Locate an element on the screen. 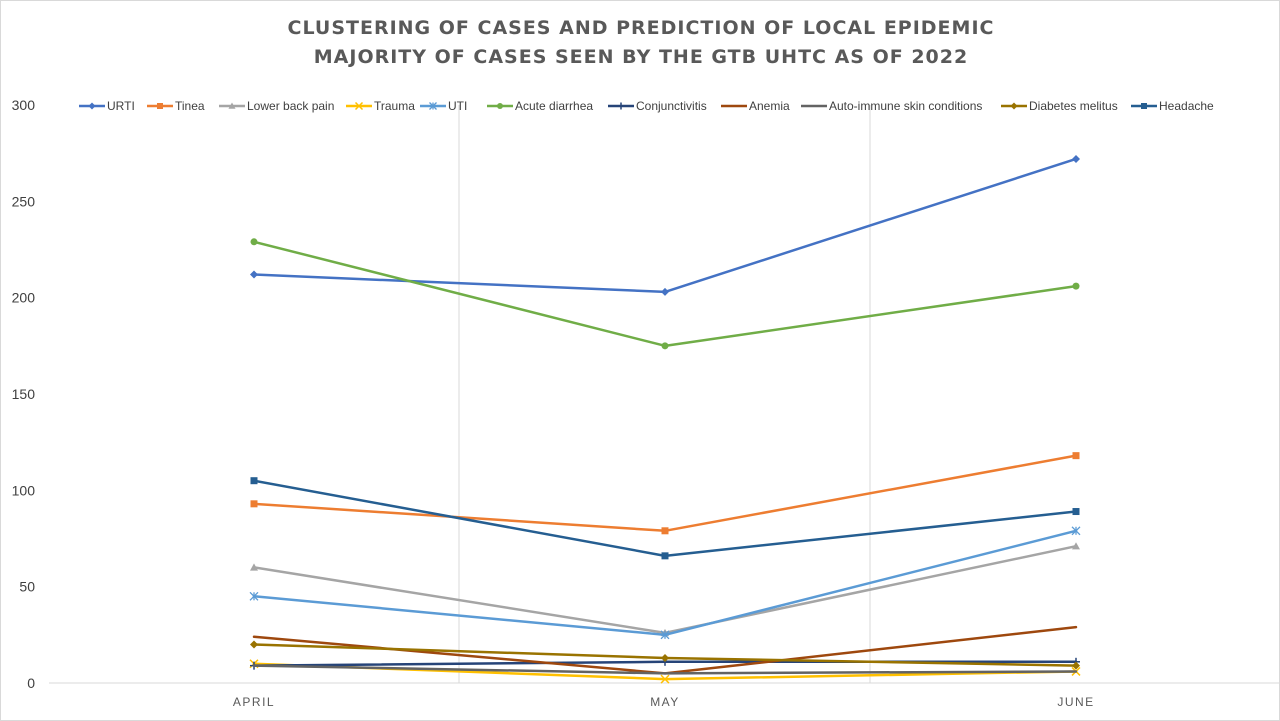  series-diabetes-melitus is located at coordinates (665, 655).